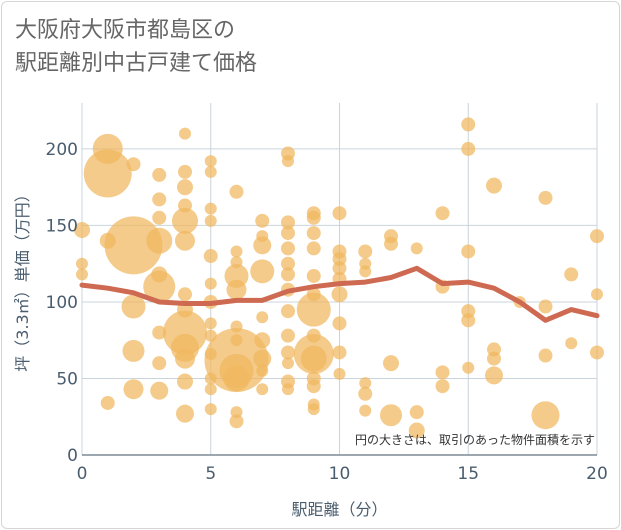  I want to click on x-axis-label: 駅距離（分）, so click(339, 509).